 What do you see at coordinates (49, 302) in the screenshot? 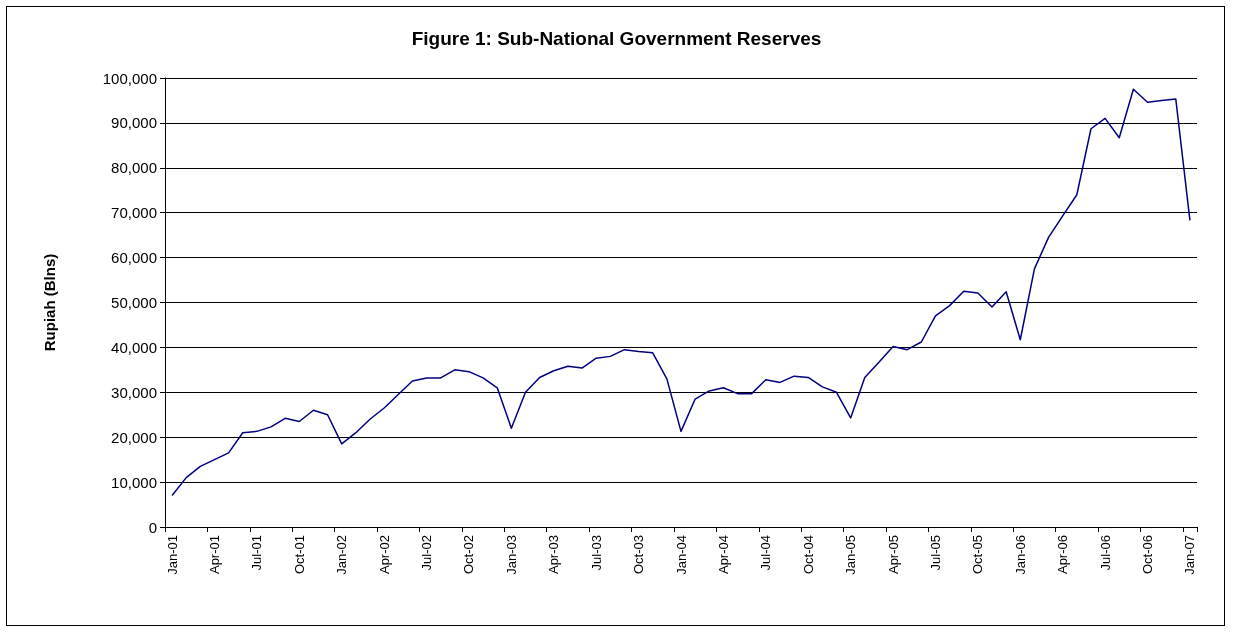
I see `y-axis-title: Rupiah (Blns)` at bounding box center [49, 302].